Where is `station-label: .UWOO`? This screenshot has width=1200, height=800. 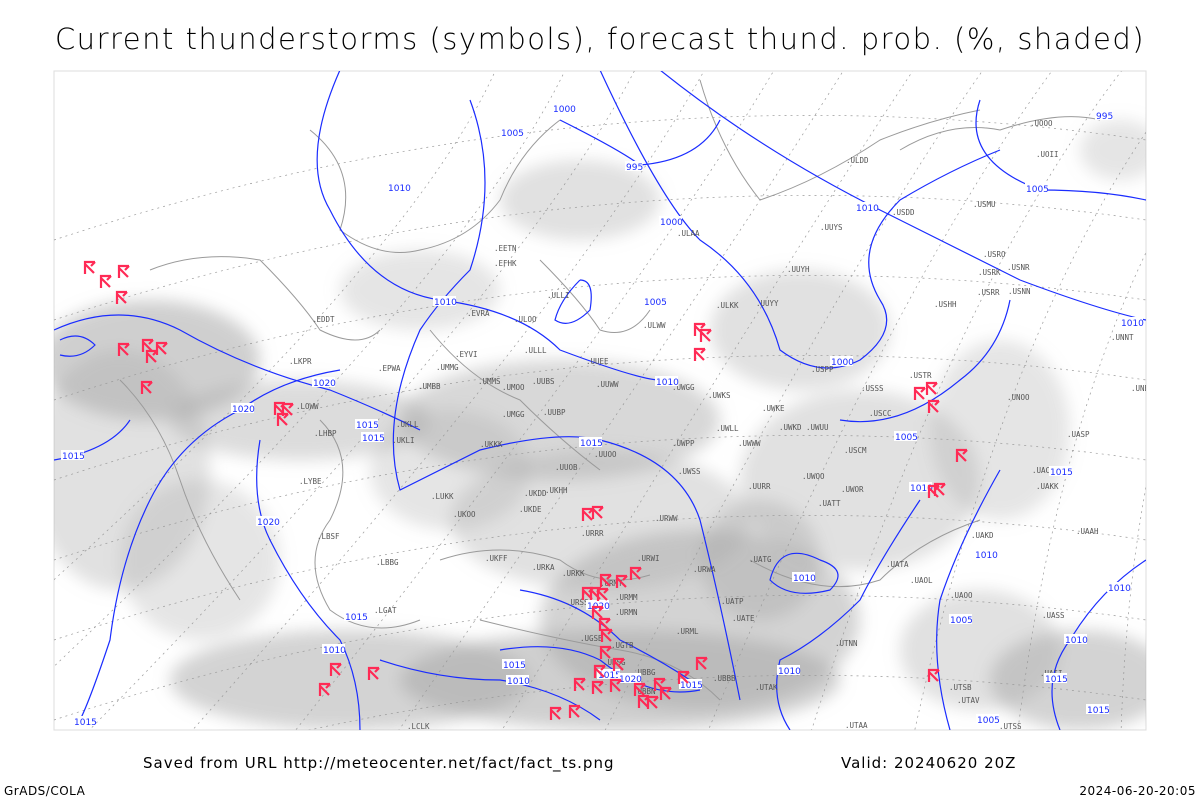 station-label: .UWOO is located at coordinates (813, 476).